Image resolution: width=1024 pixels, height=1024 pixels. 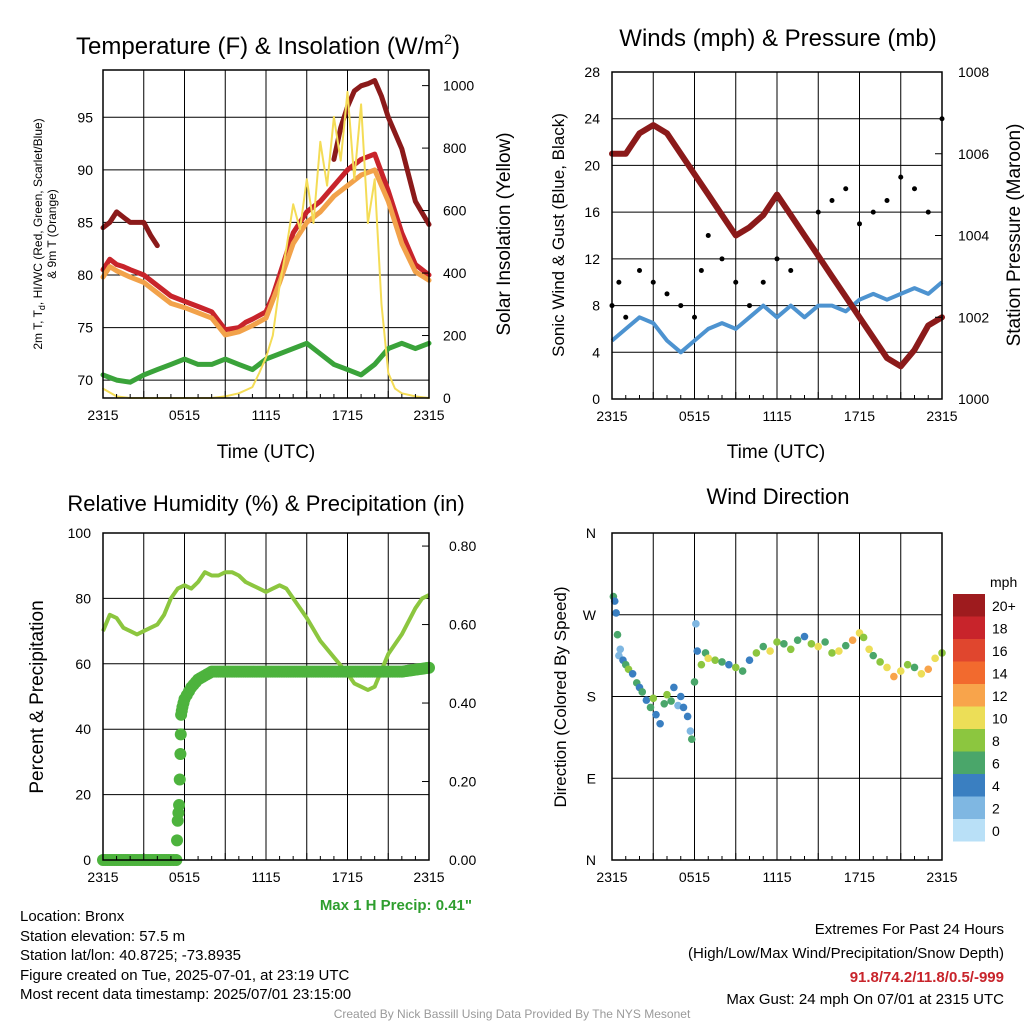 I want to click on temperature-title: Temperature (F) & Insolation (W/m2), so click(x=268, y=45).